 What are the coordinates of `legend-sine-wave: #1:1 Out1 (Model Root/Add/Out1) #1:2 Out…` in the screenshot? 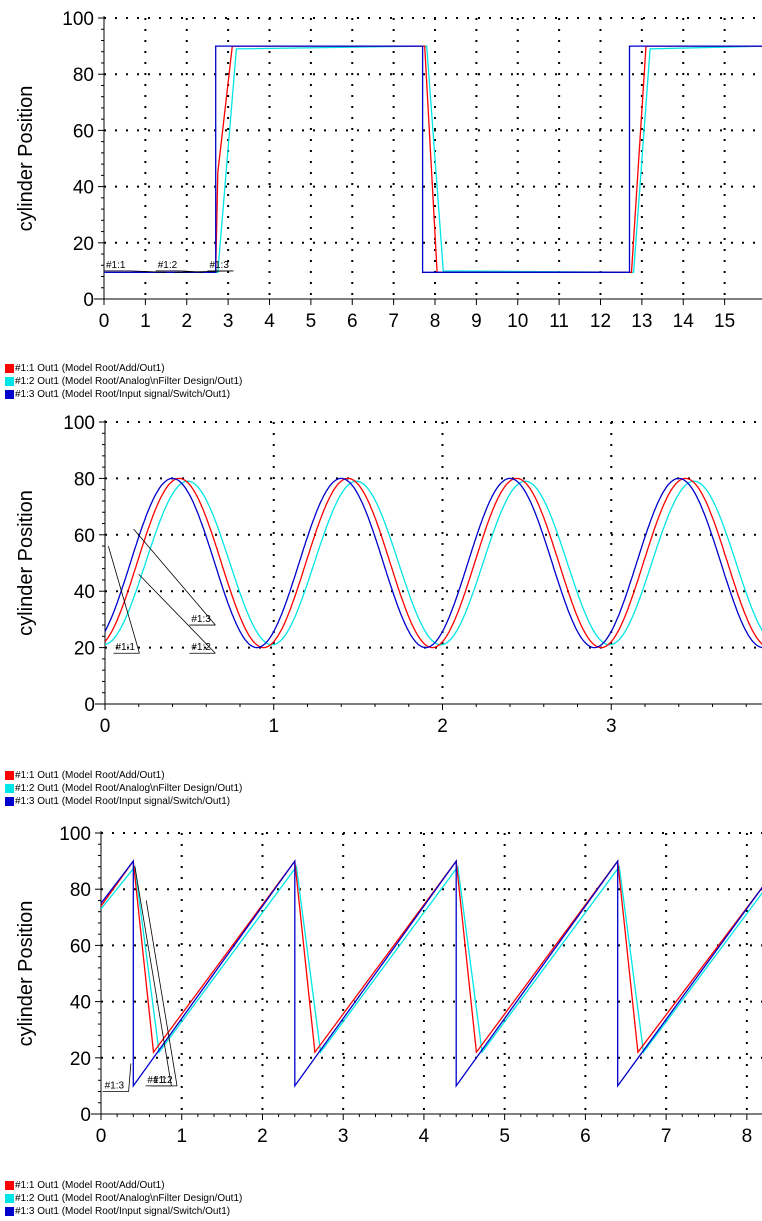 It's located at (123, 788).